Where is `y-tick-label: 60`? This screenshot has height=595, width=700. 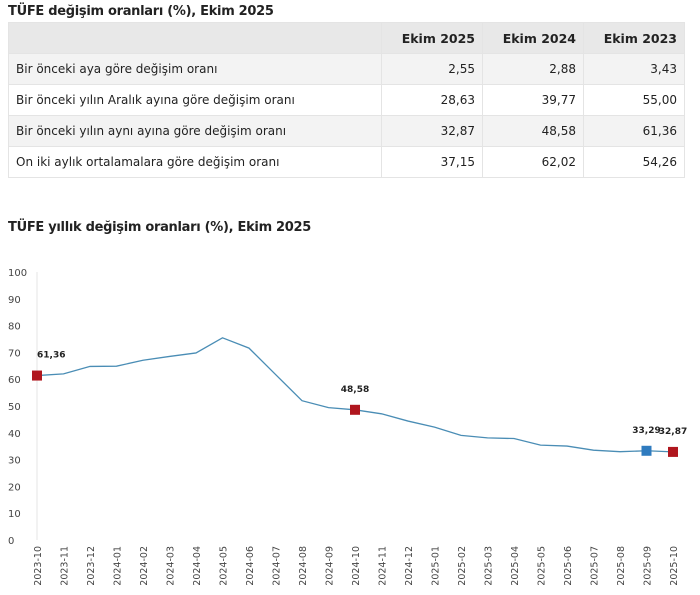 y-tick-label: 60 is located at coordinates (14, 380).